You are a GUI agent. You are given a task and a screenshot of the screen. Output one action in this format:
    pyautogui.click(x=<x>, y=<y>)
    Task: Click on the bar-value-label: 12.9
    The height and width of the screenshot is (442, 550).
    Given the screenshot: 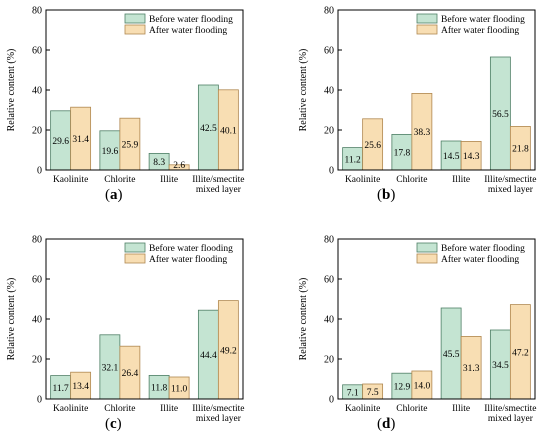 What is the action you would take?
    pyautogui.click(x=402, y=388)
    